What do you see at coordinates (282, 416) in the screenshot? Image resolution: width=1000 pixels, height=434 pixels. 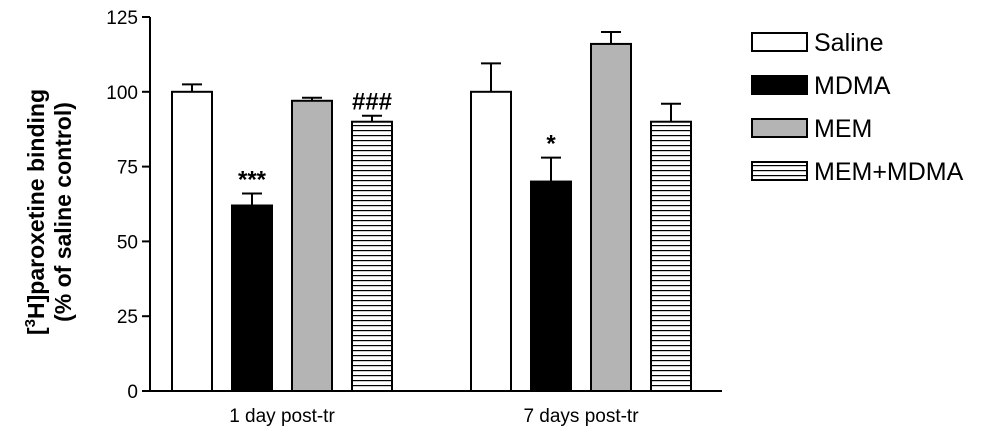 I see `x-category-label: 1 day post-tr` at bounding box center [282, 416].